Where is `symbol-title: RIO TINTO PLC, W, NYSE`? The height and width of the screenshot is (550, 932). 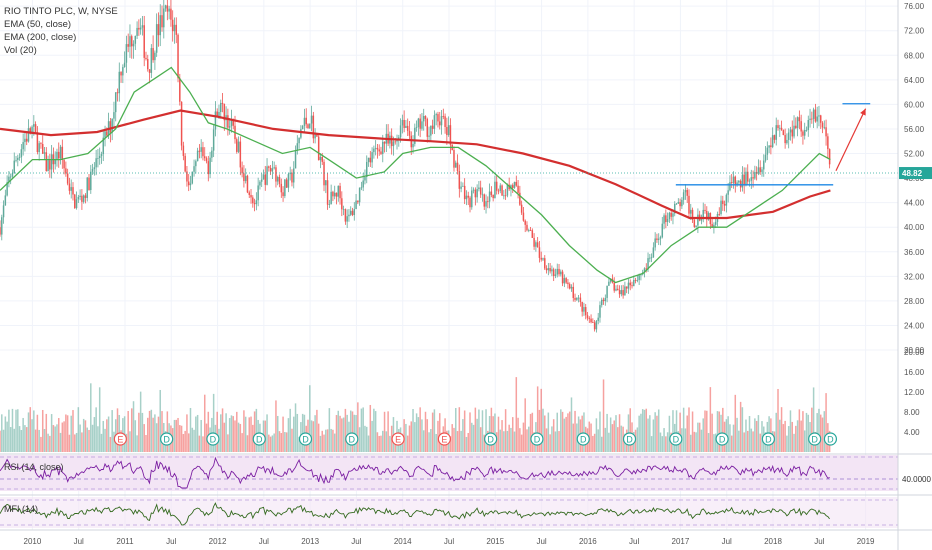
symbol-title: RIO TINTO PLC, W, NYSE is located at coordinates (61, 11).